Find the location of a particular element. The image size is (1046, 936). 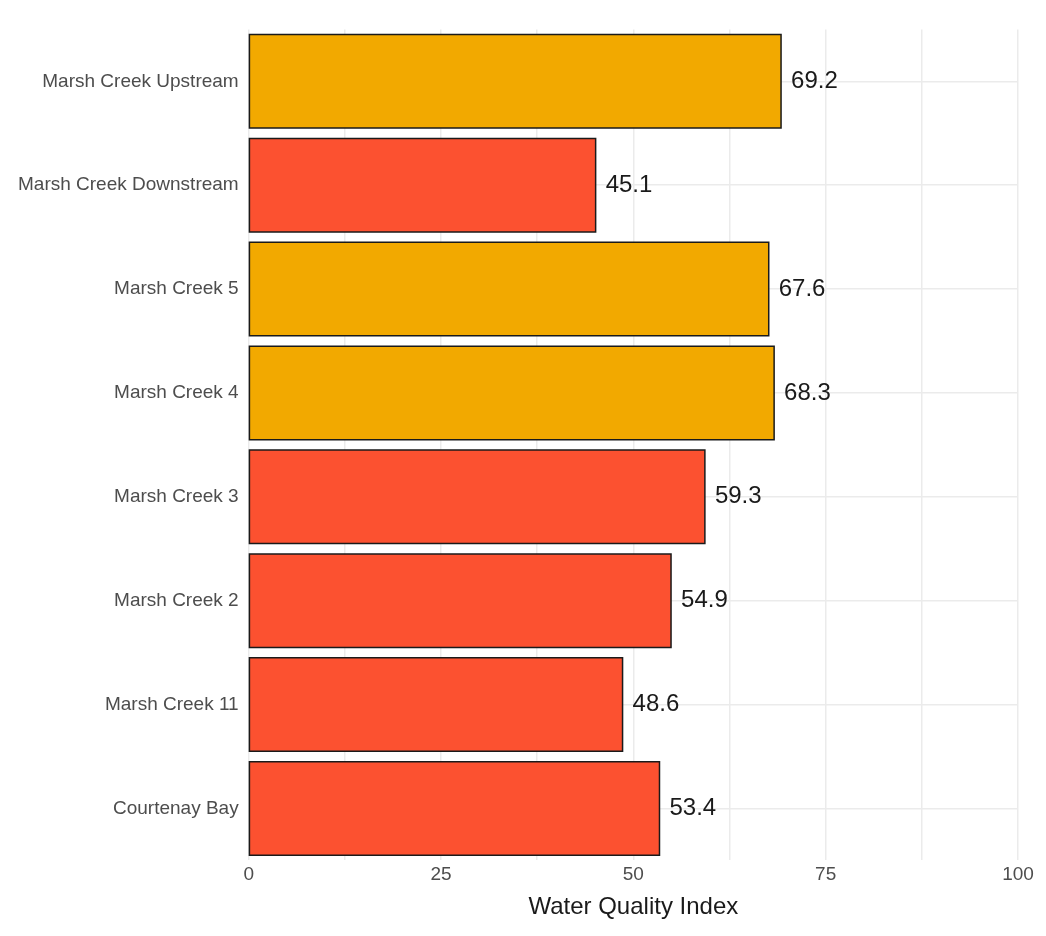

y-tick-label: Marsh Creek 5 is located at coordinates (176, 288).